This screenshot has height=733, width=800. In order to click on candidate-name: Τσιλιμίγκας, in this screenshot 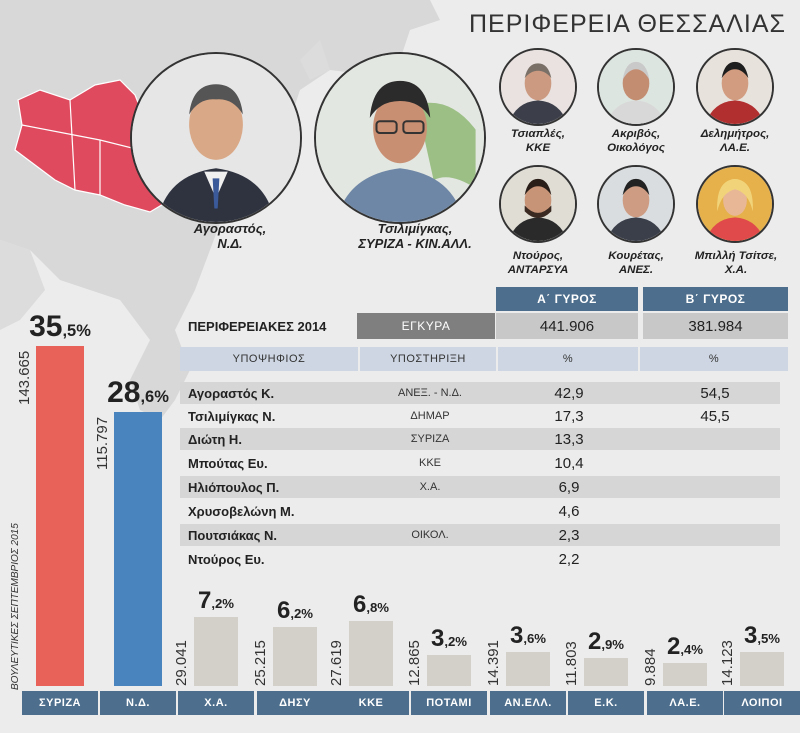, I will do `click(415, 228)`.